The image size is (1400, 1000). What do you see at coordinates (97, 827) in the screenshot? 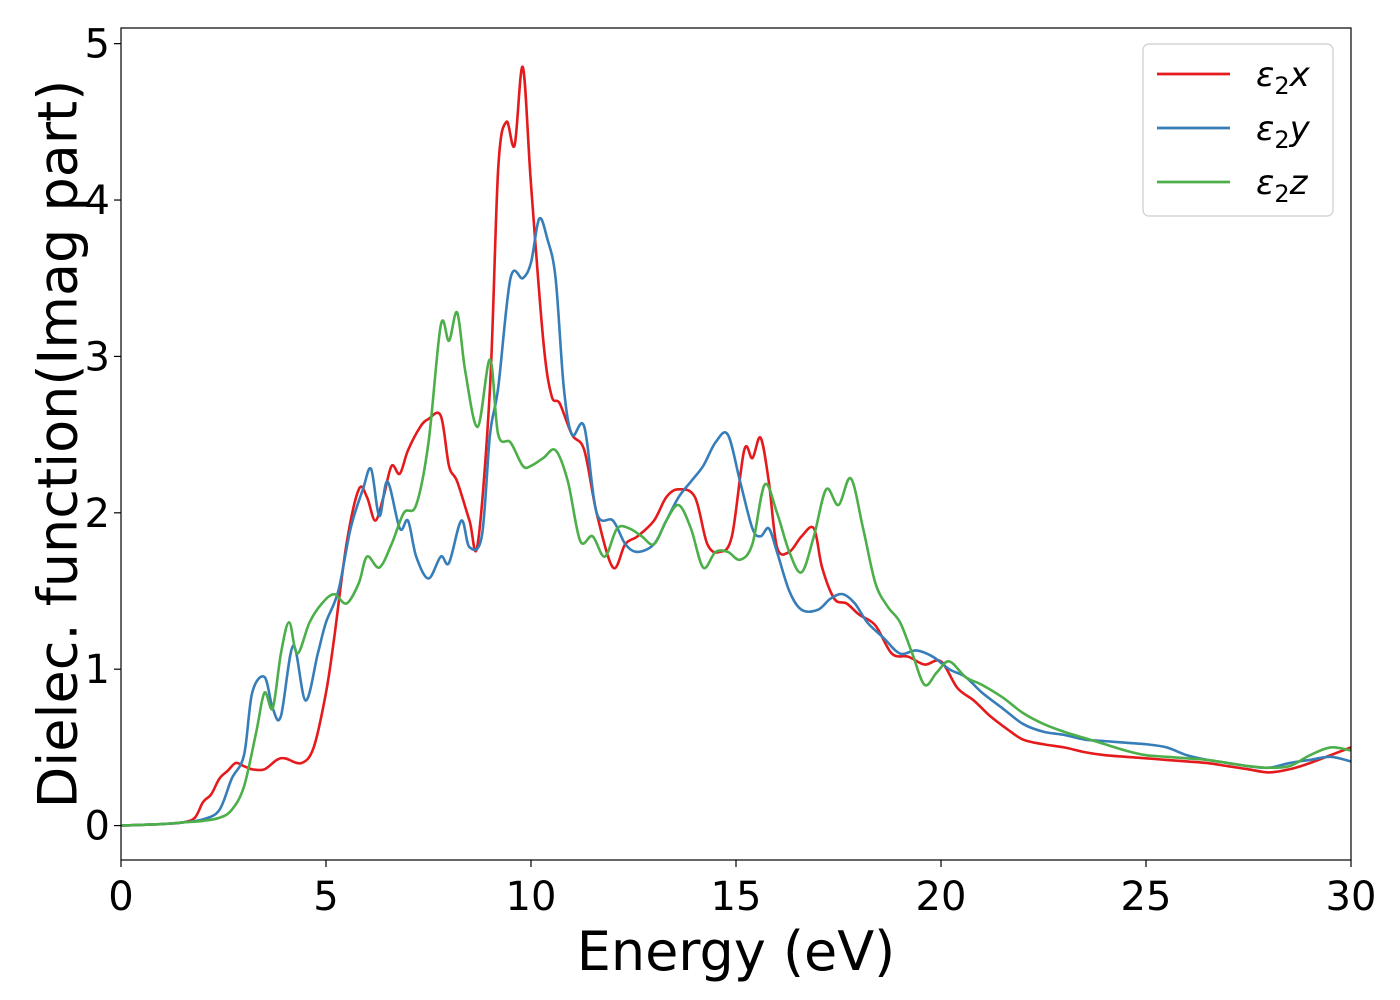
I see `y-tick-label: 0` at bounding box center [97, 827].